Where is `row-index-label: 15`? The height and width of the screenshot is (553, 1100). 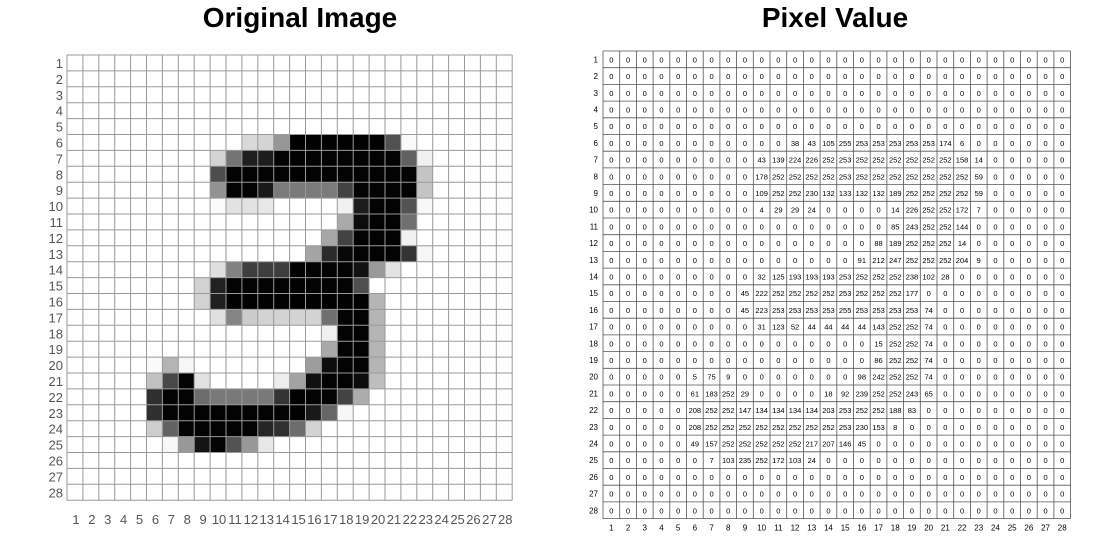 row-index-label: 15 is located at coordinates (56, 286).